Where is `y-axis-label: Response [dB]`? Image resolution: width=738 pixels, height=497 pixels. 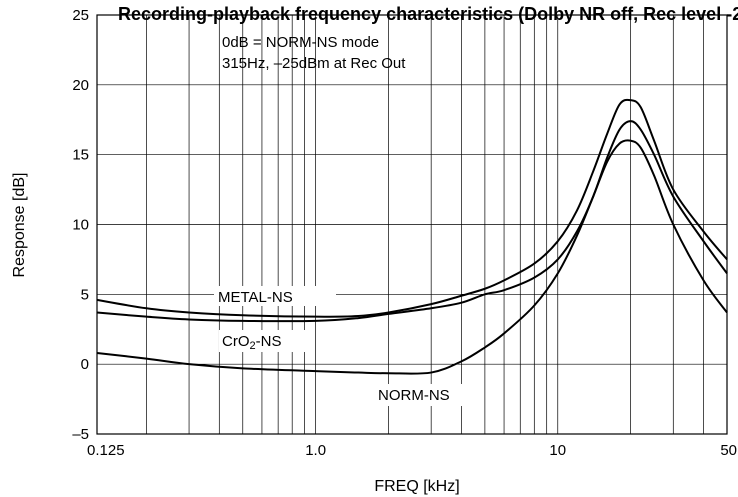
y-axis-label: Response [dB] is located at coordinates (19, 225).